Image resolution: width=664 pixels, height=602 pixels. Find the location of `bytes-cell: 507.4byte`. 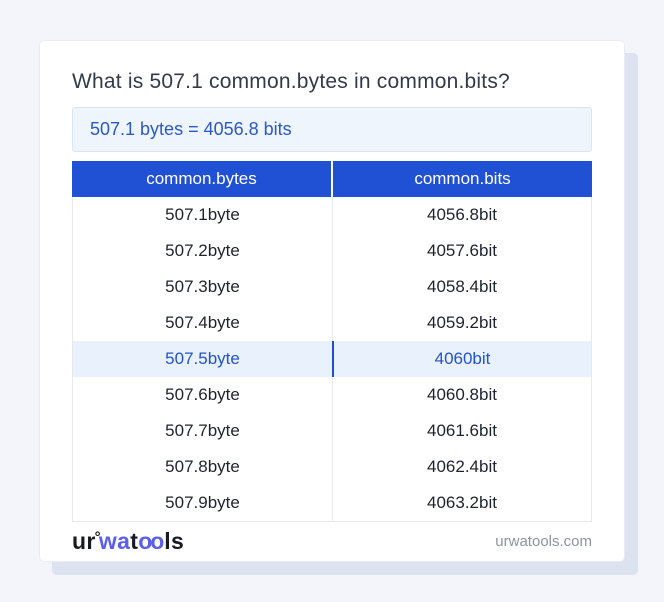

bytes-cell: 507.4byte is located at coordinates (202, 322).